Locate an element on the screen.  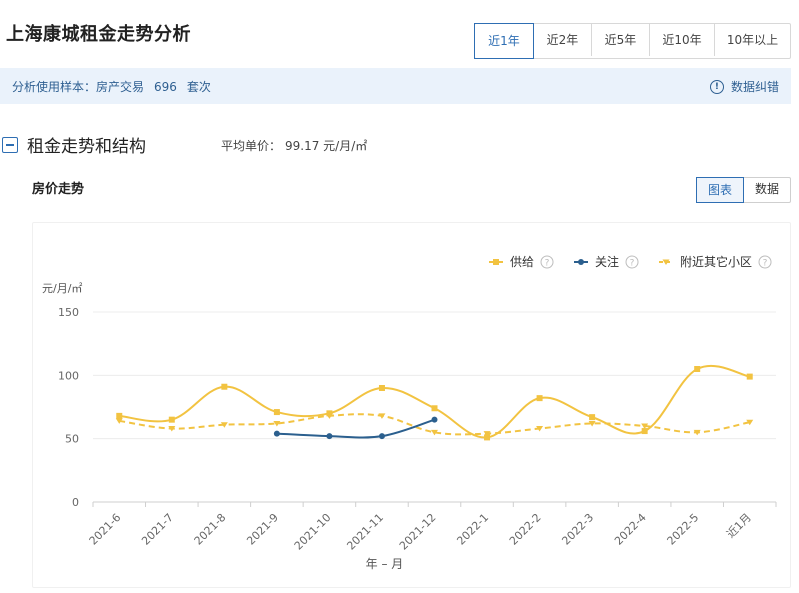
legend-label: 供给 is located at coordinates (522, 262).